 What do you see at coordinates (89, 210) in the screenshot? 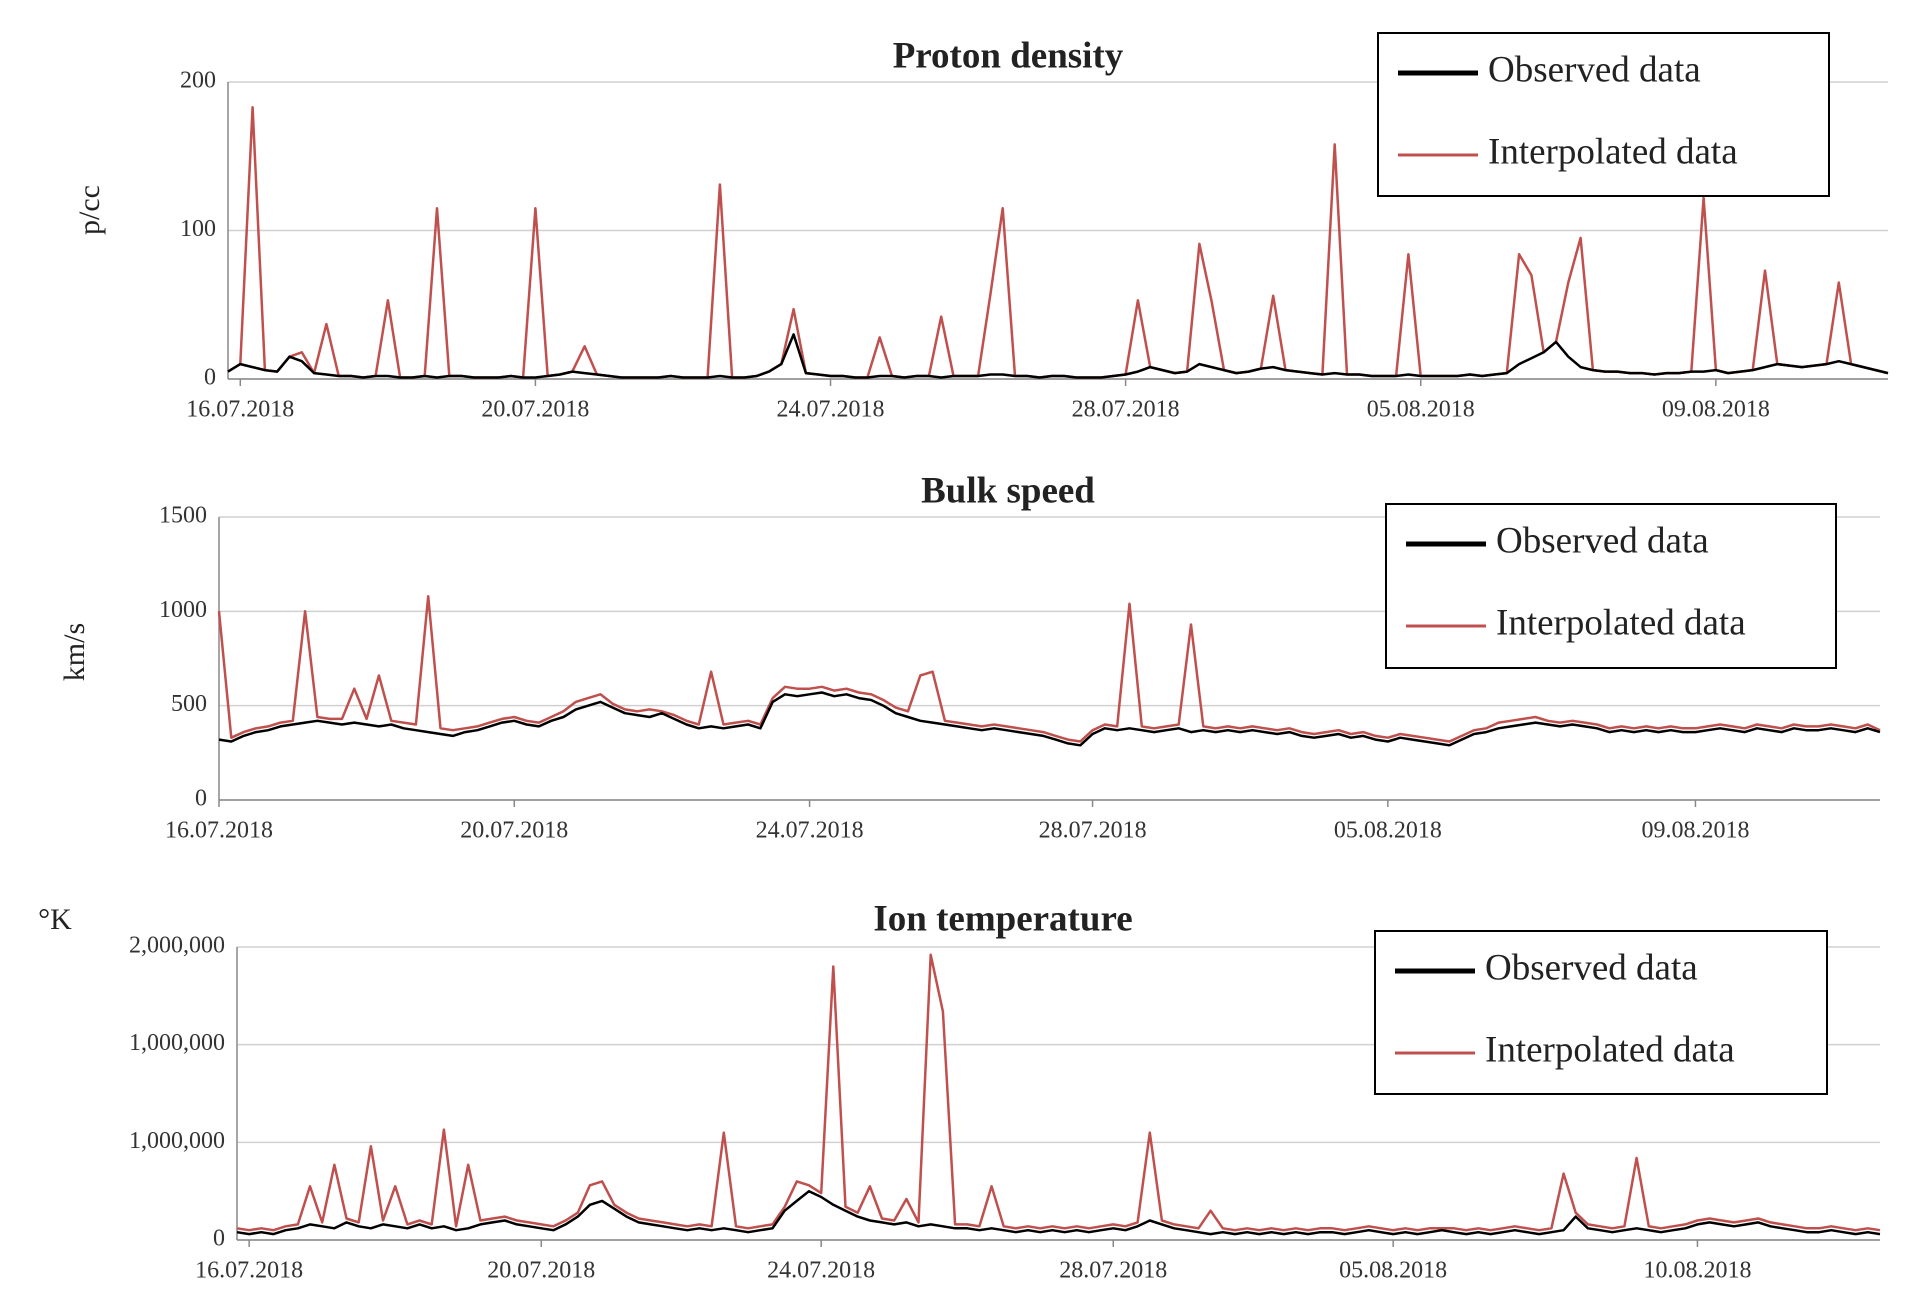
I see `y-axis-label: p/cc` at bounding box center [89, 210].